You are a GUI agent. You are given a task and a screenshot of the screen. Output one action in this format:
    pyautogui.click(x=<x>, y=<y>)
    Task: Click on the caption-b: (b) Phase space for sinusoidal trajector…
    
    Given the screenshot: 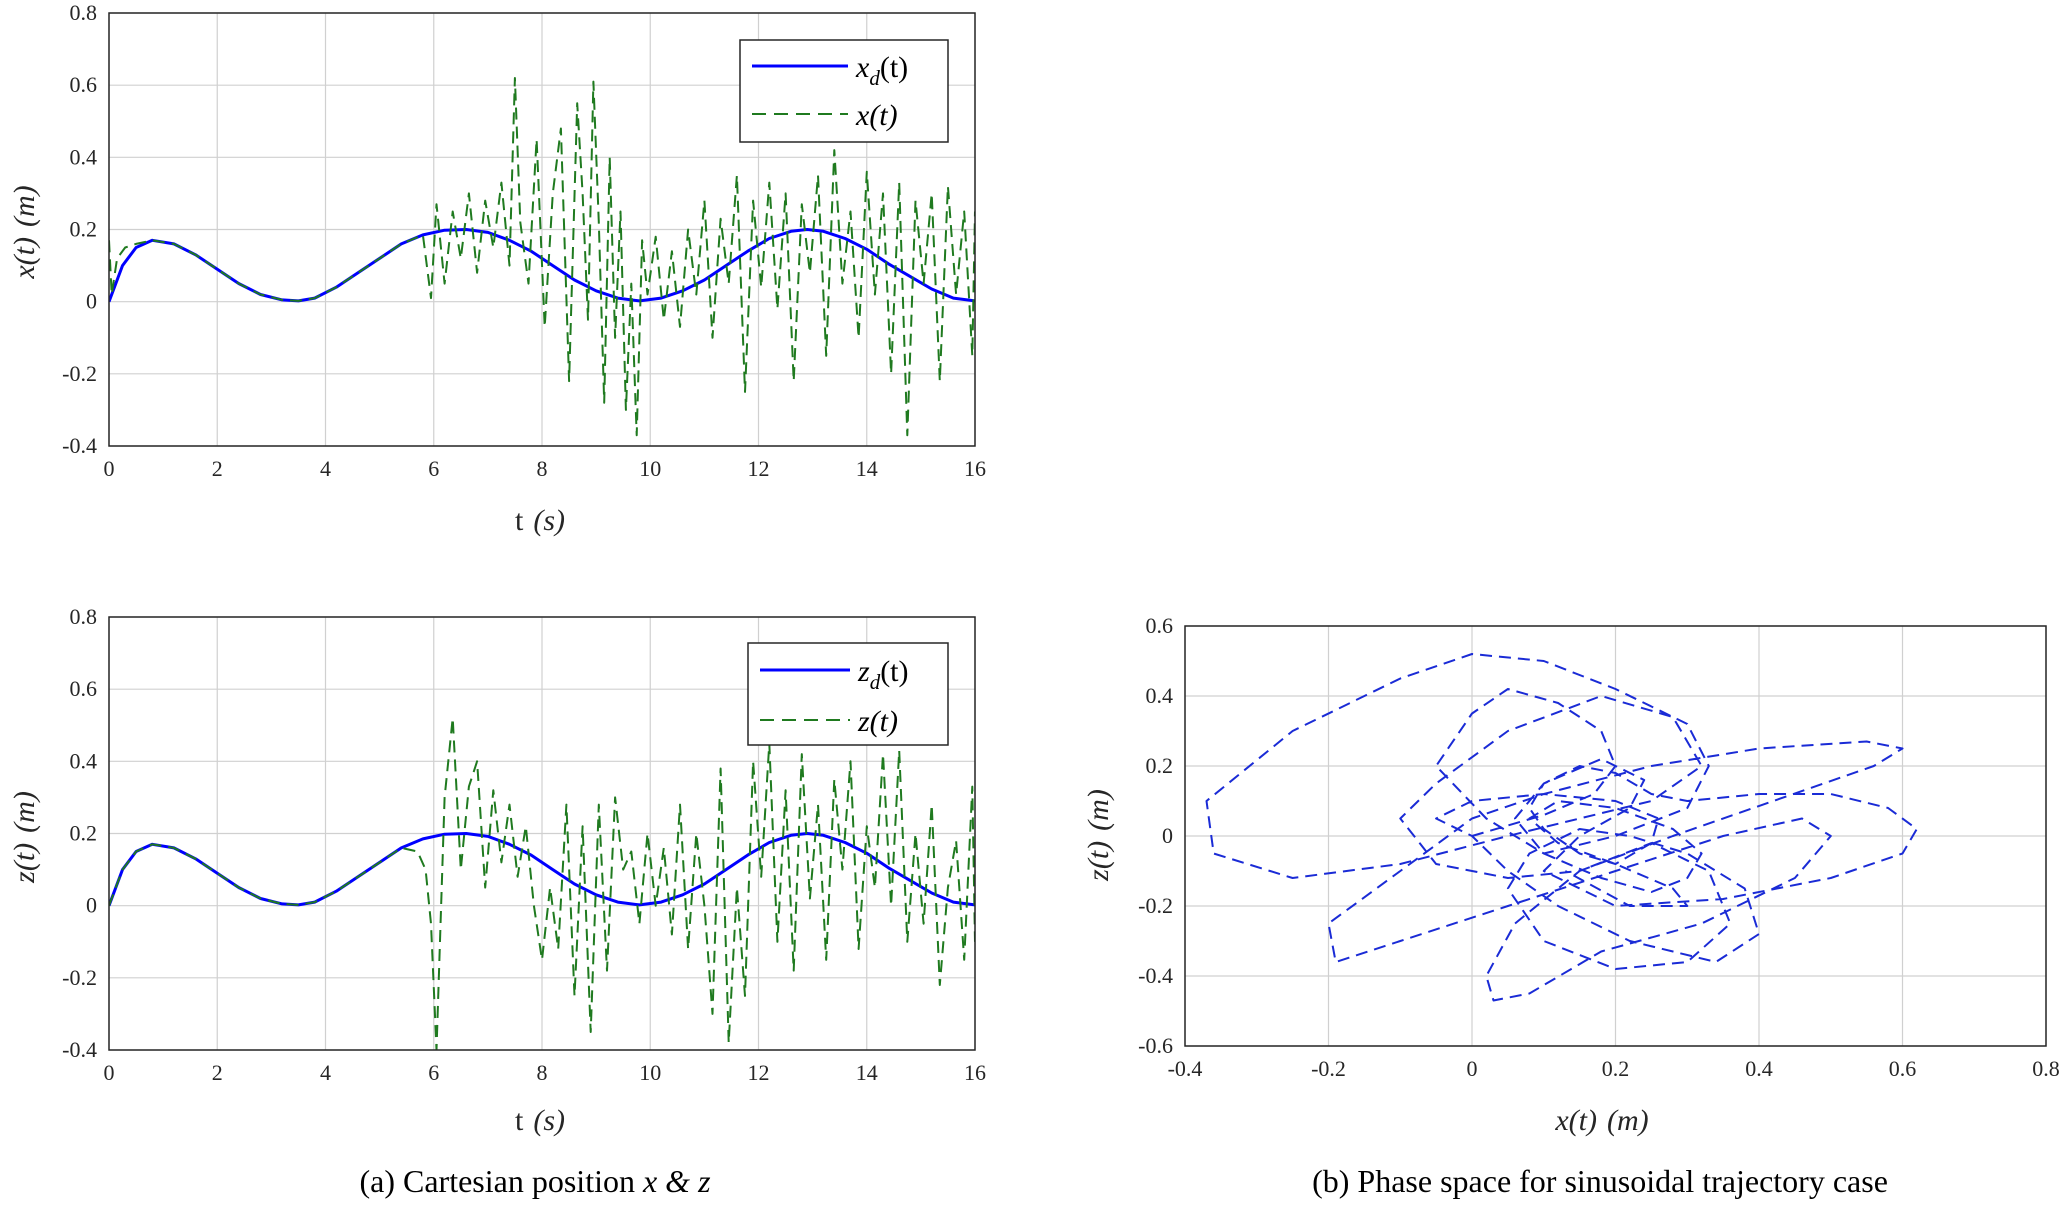 What is the action you would take?
    pyautogui.click(x=1600, y=1181)
    